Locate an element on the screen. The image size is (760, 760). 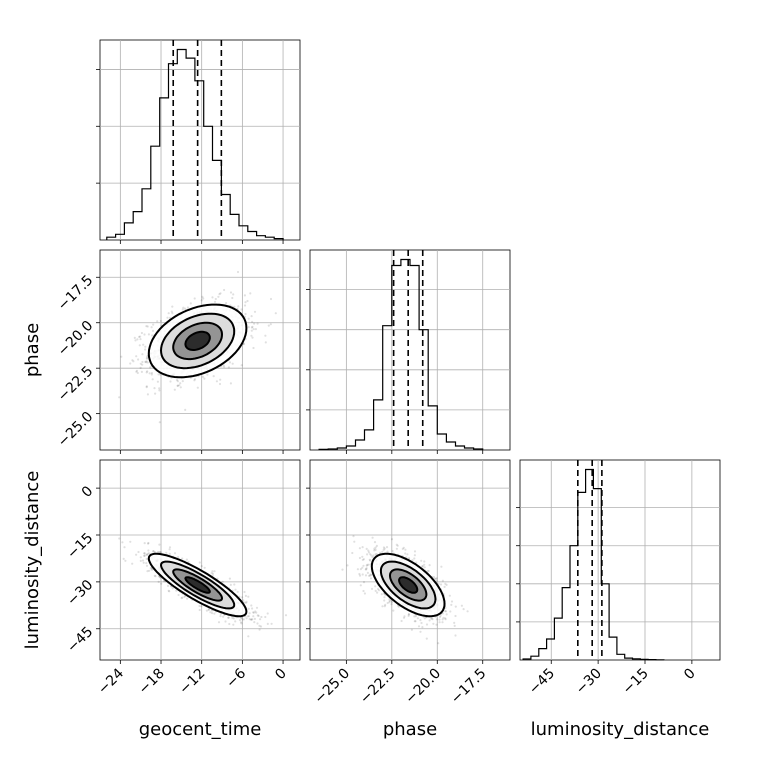
pair-panel-phase-luminosity_distance is located at coordinates (408, 561).